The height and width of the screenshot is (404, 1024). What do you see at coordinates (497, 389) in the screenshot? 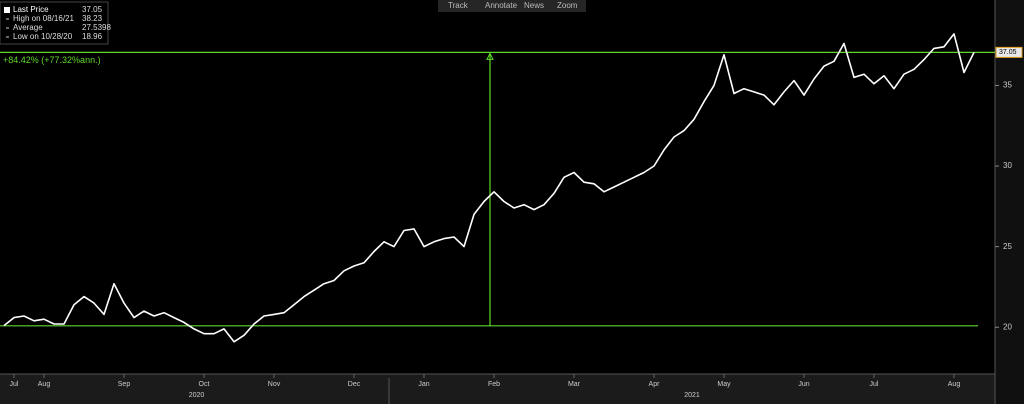
I see `x-axis-band` at bounding box center [497, 389].